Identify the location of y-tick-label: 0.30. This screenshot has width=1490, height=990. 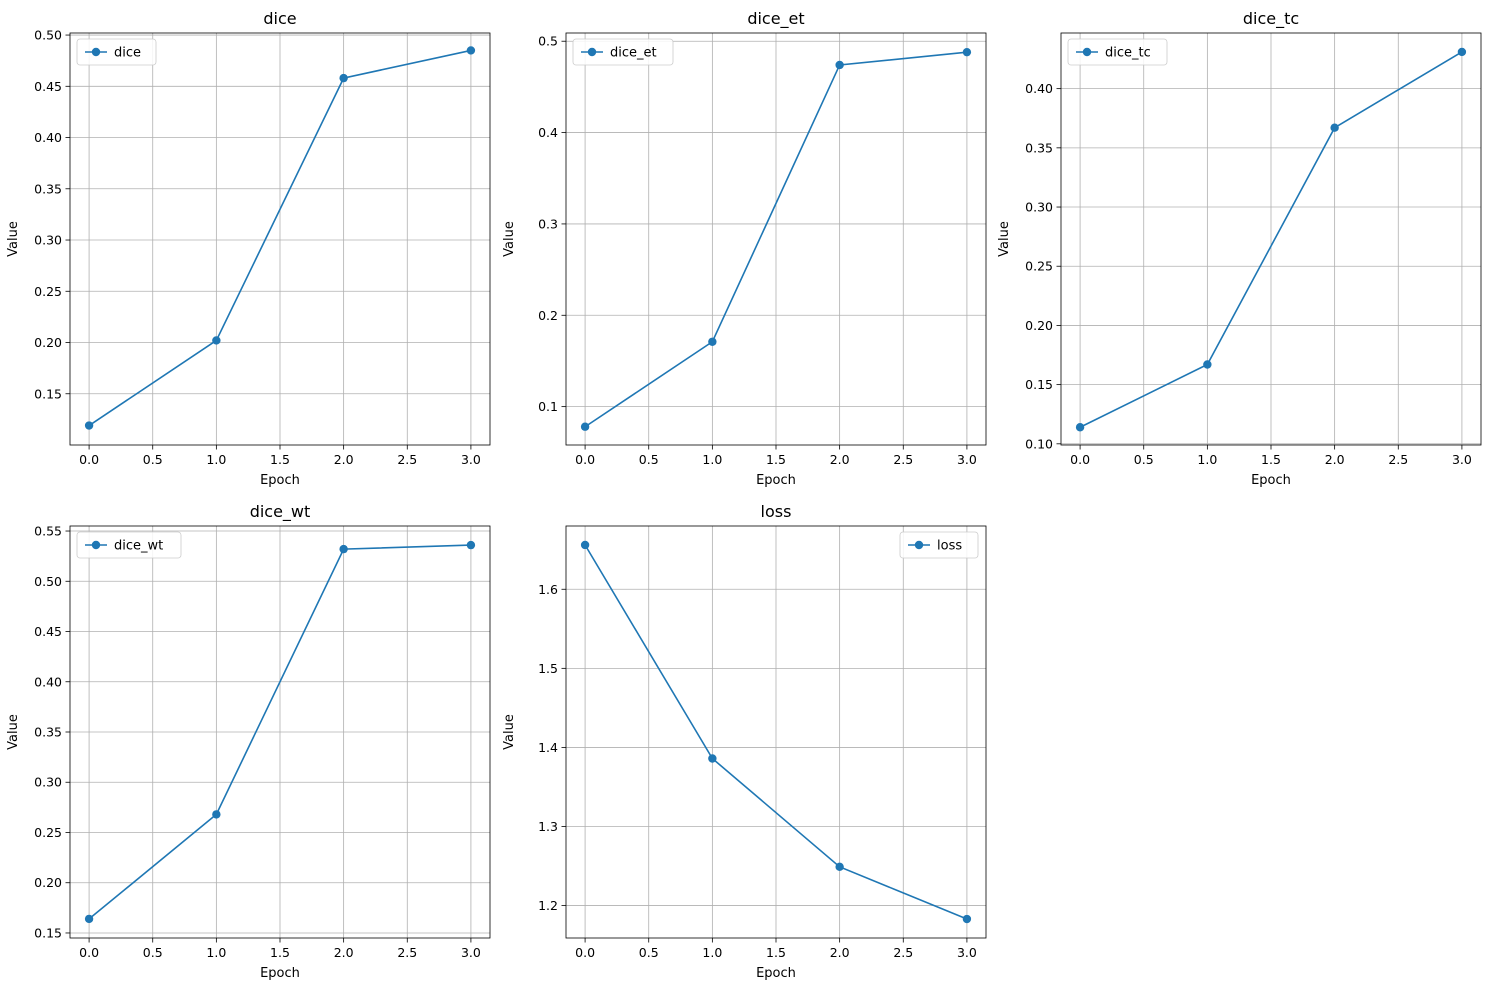
(48, 782).